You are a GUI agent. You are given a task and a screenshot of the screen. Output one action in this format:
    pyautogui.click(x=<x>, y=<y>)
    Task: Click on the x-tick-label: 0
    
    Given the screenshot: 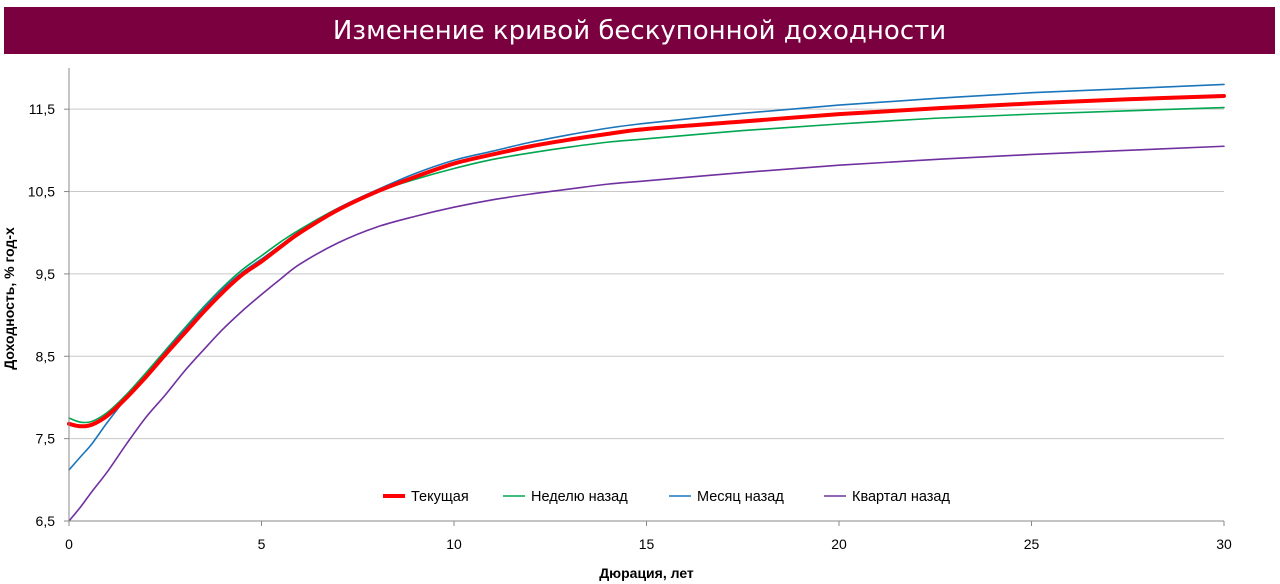 What is the action you would take?
    pyautogui.click(x=69, y=544)
    